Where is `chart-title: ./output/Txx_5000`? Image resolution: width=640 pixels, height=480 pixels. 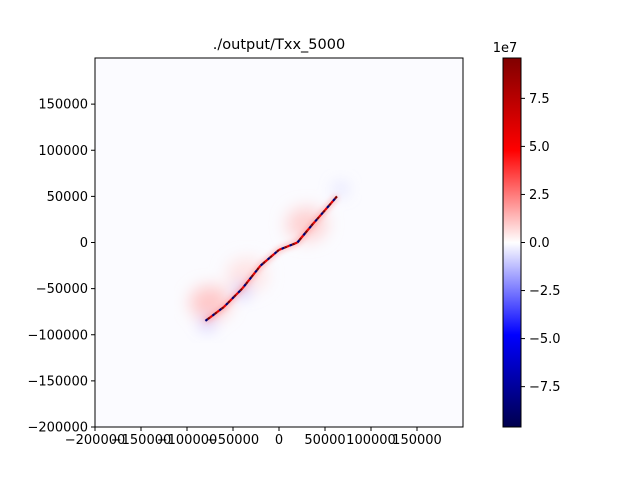
chart-title: ./output/Txx_5000 is located at coordinates (279, 45).